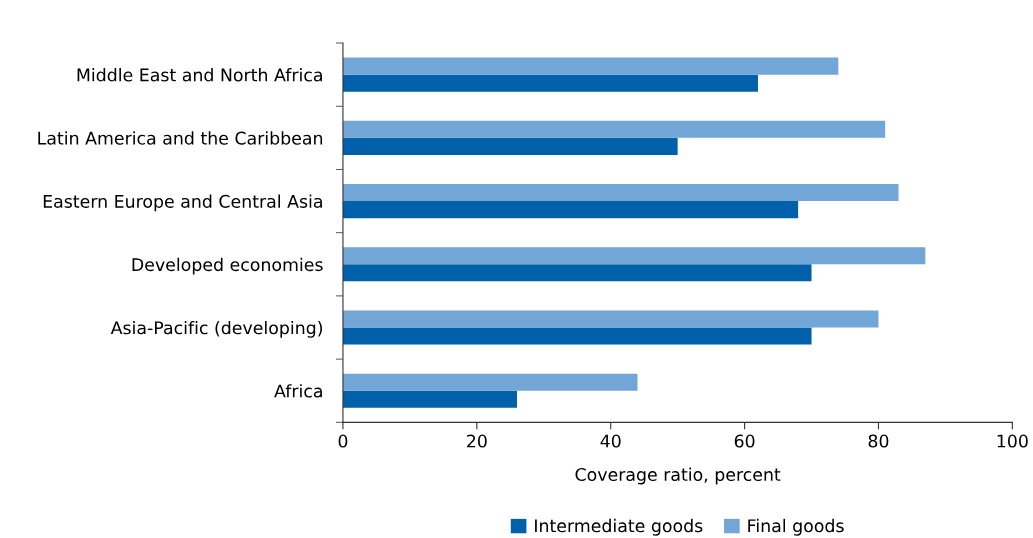 This screenshot has height=538, width=1033. I want to click on x-tick-label: 0, so click(343, 441).